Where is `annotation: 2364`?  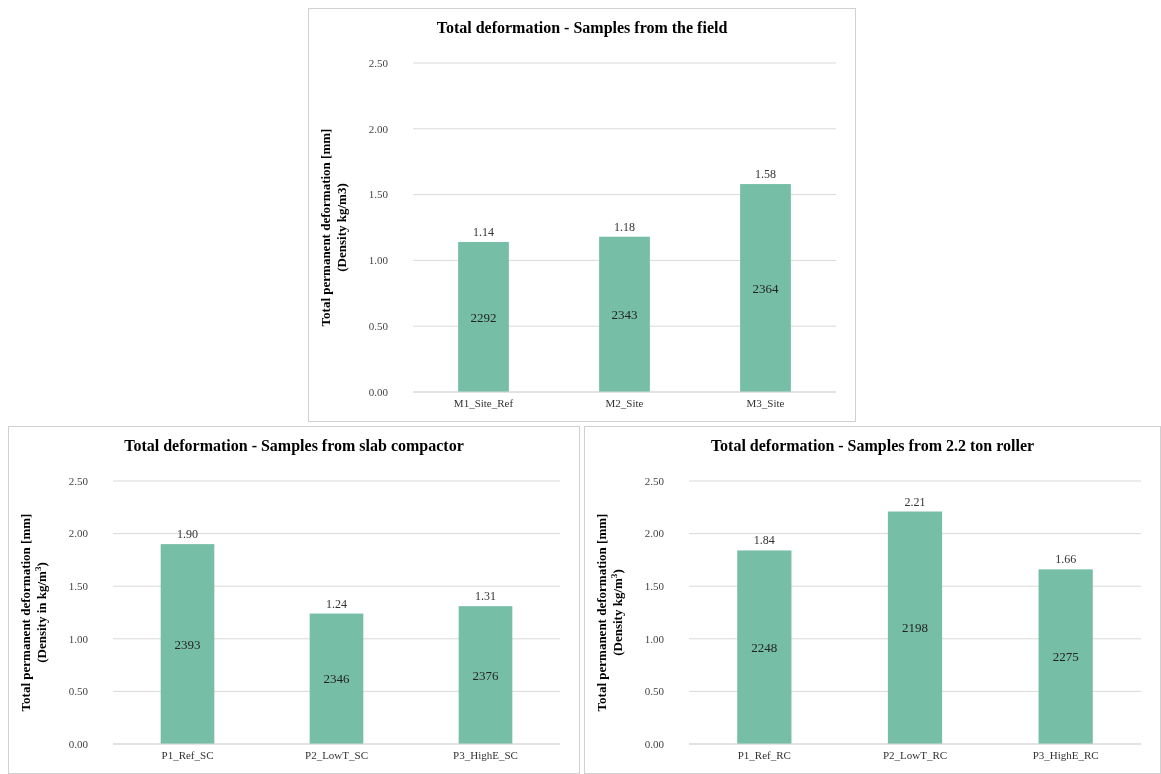
annotation: 2364 is located at coordinates (765, 288).